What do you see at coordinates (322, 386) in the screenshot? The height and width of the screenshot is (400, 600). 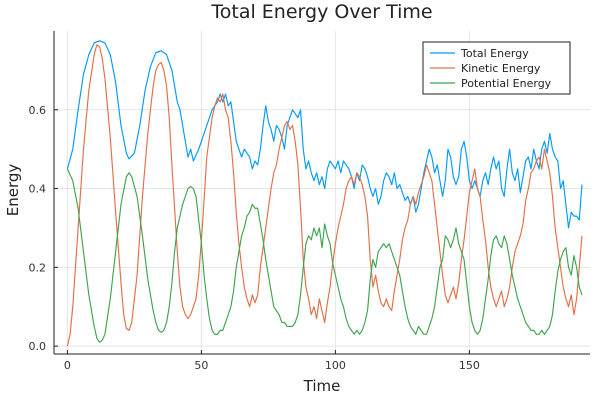 I see `x-axis-label: Time` at bounding box center [322, 386].